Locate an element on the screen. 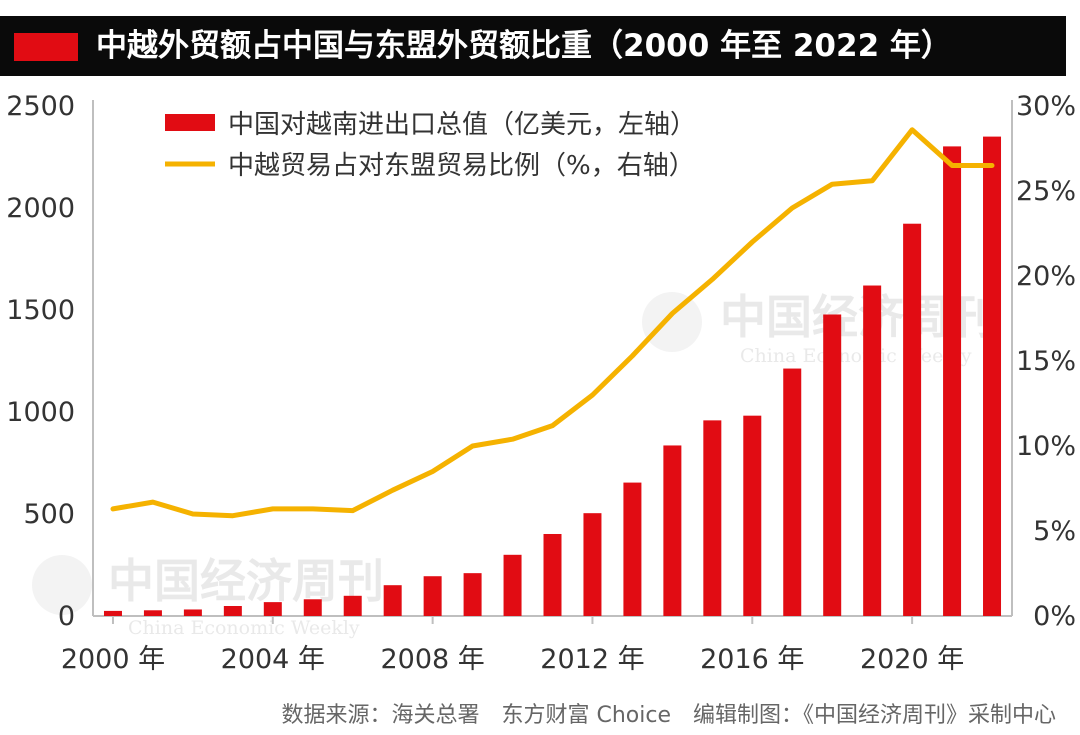 Image resolution: width=1080 pixels, height=735 pixels. y-left-tick-label: 2000 is located at coordinates (40, 208).